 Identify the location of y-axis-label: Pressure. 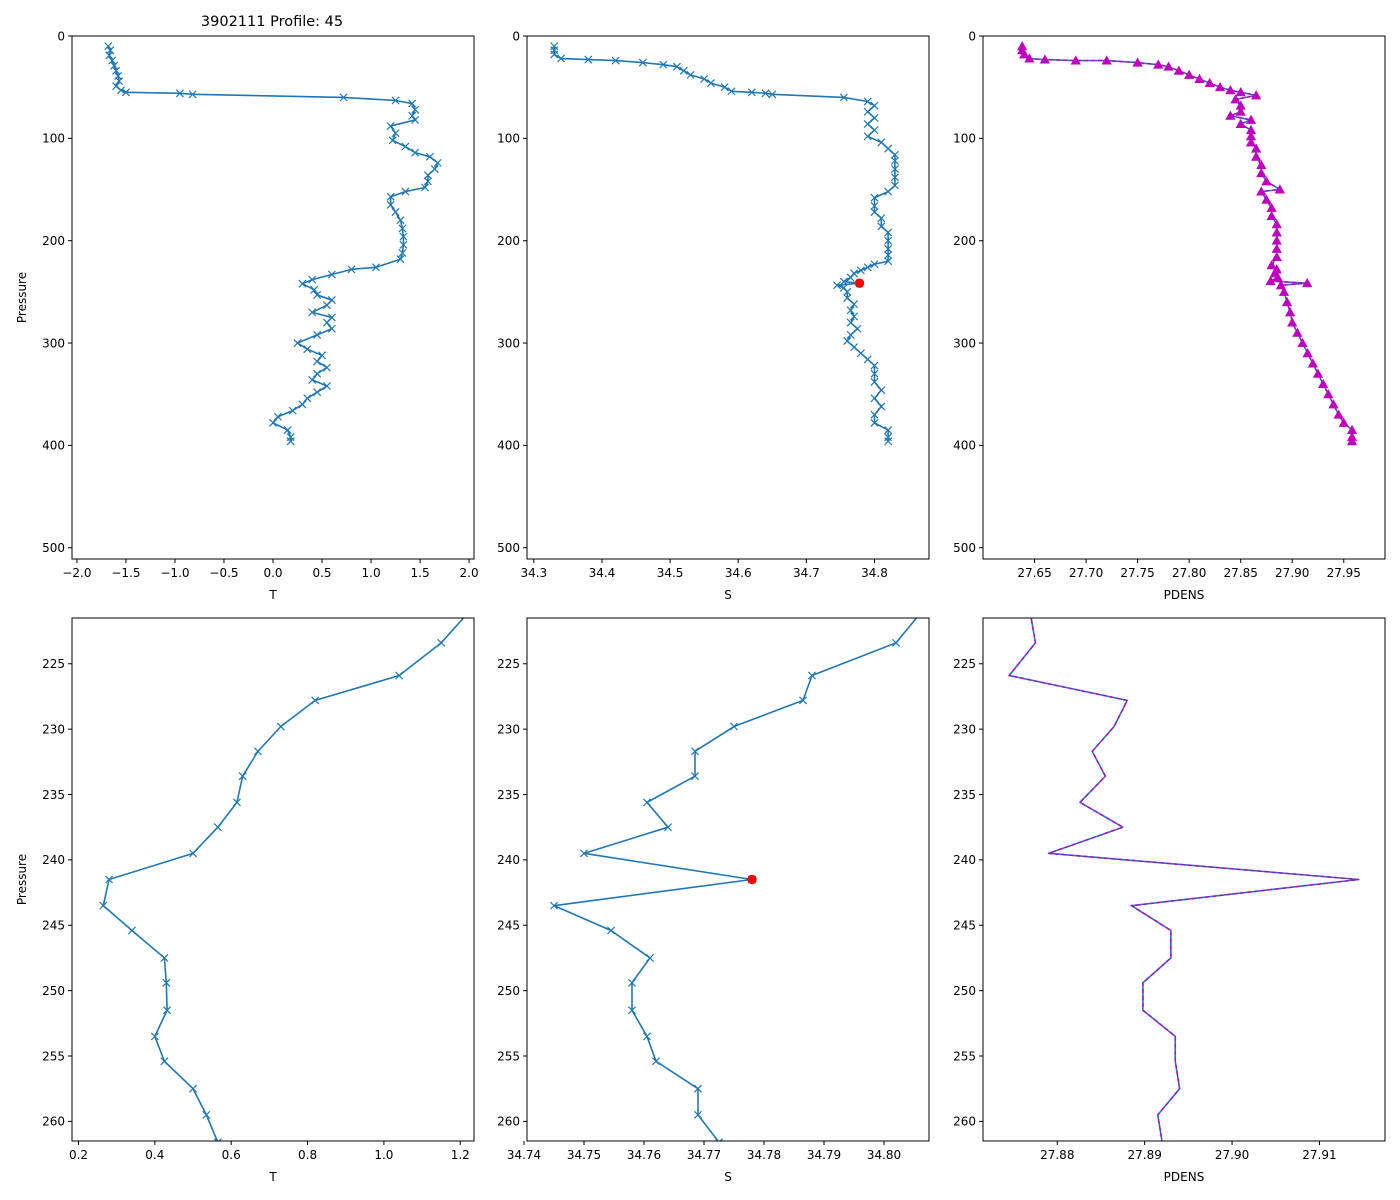
(22, 297).